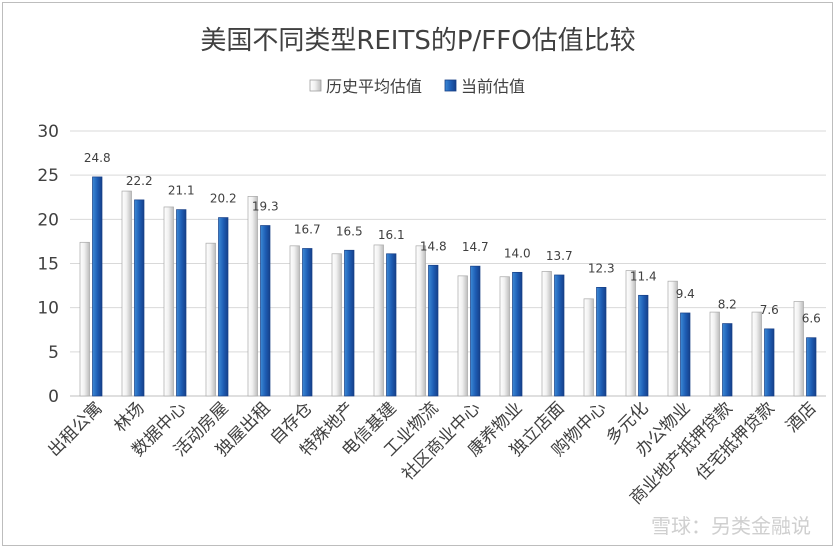 Image resolution: width=837 pixels, height=550 pixels. What do you see at coordinates (391, 235) in the screenshot?
I see `data-label: 16.1` at bounding box center [391, 235].